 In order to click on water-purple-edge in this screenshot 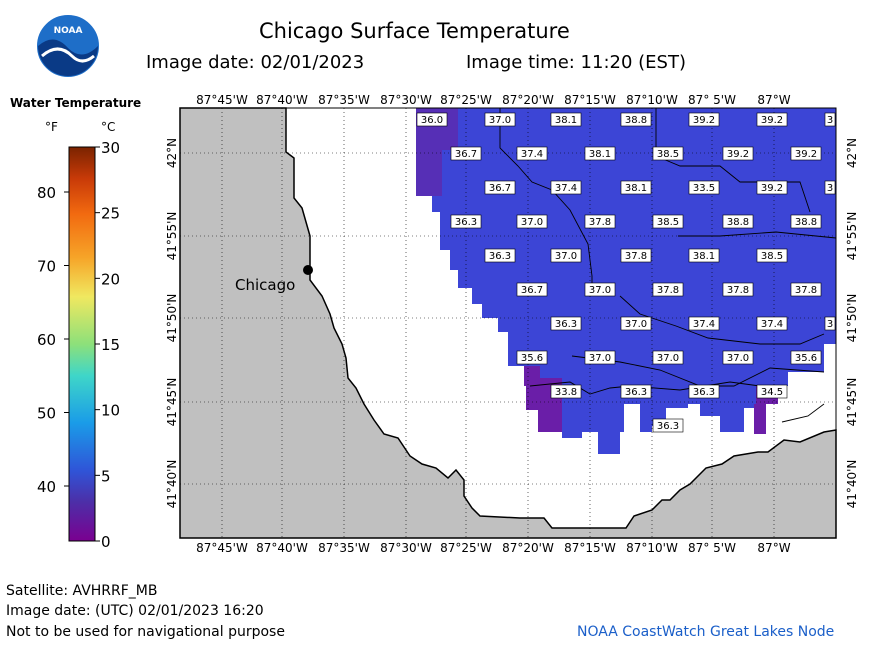, I will do `click(437, 152)`.